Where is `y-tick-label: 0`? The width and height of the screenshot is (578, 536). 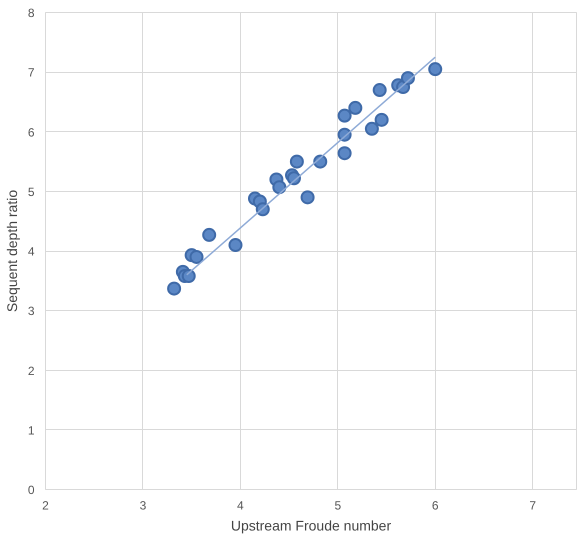 y-tick-label: 0 is located at coordinates (31, 490).